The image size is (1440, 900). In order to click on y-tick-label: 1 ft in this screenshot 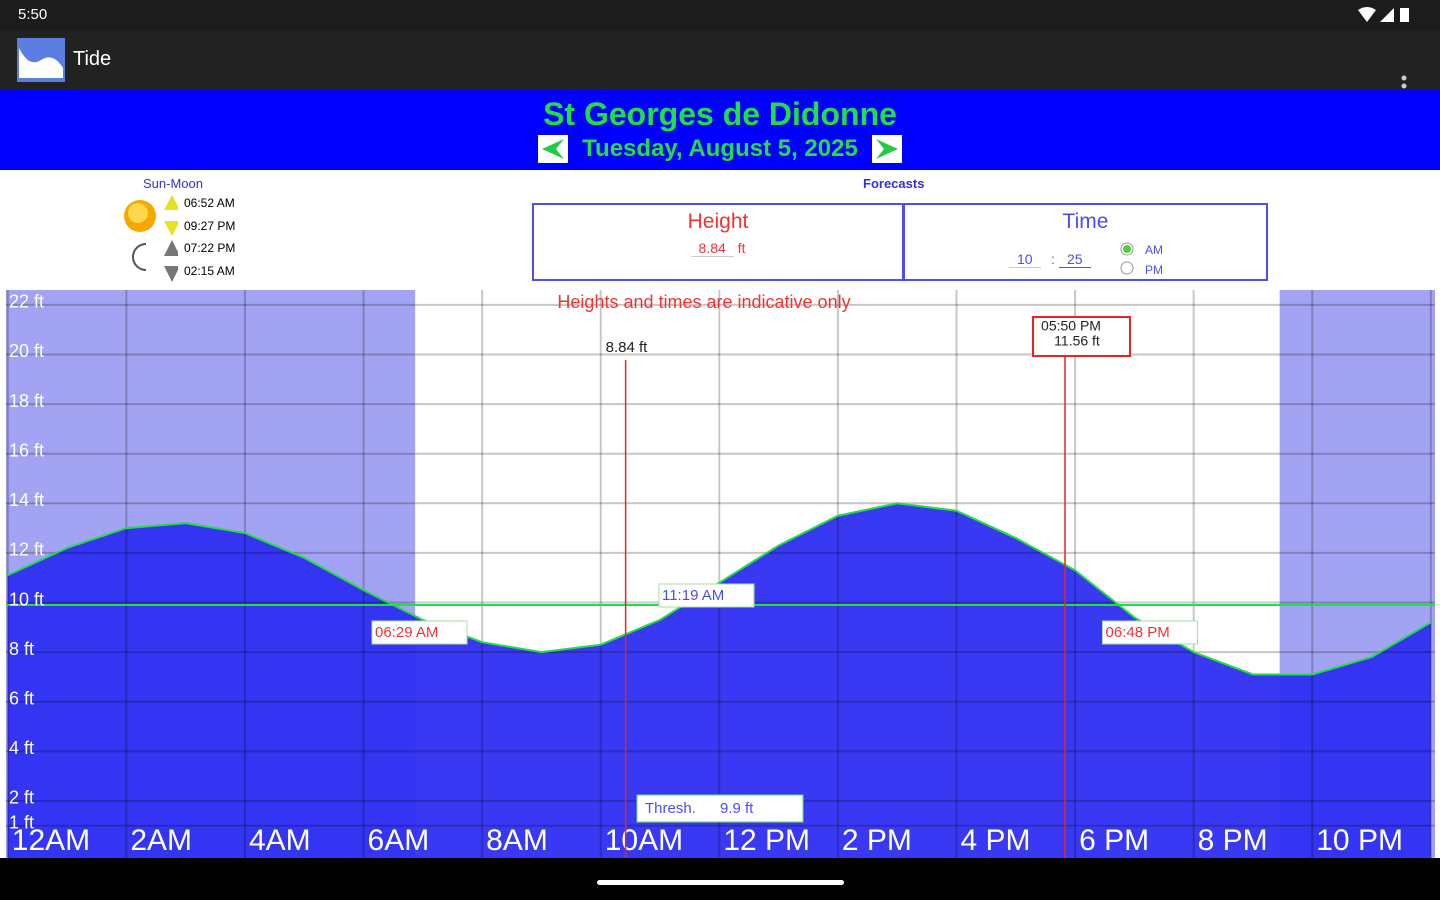, I will do `click(21, 823)`.